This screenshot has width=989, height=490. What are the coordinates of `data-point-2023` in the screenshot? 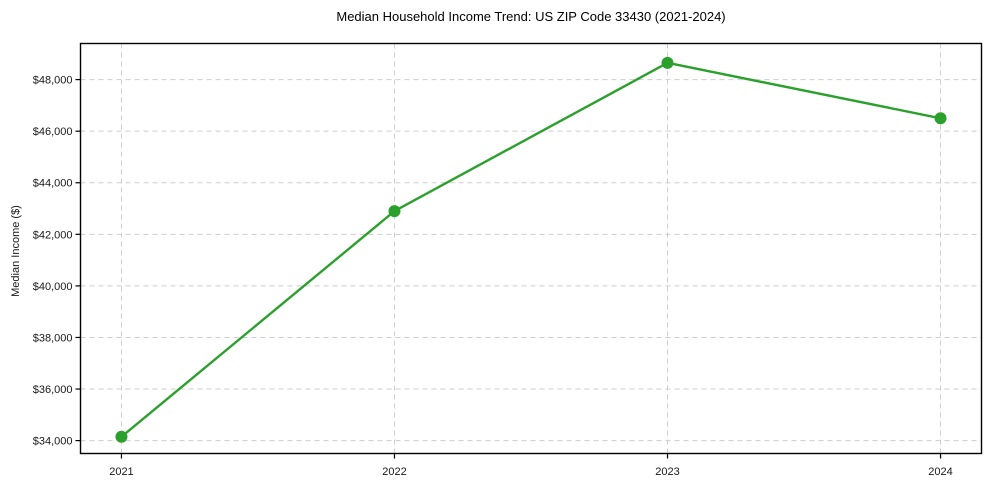 It's located at (667, 62).